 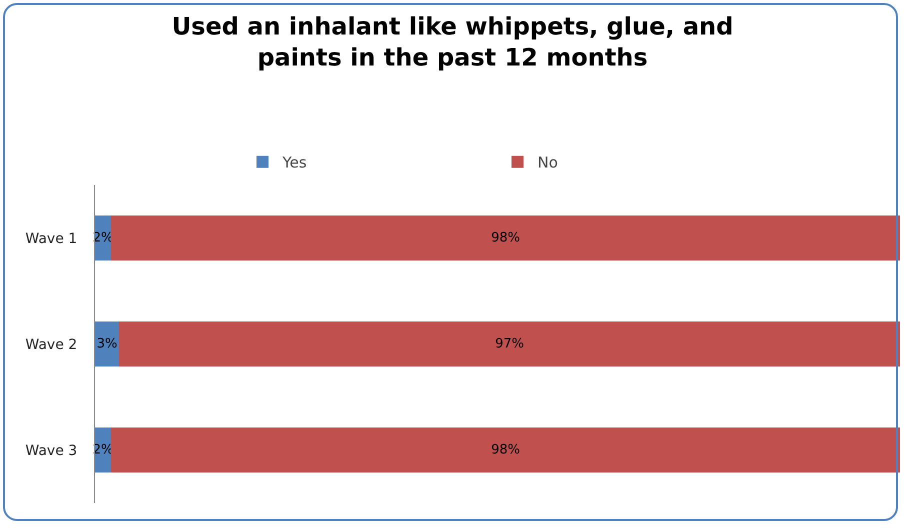 I want to click on chart-title: Used an inhalant like whippets, glue, and paints in the past 12 months, so click(x=453, y=42).